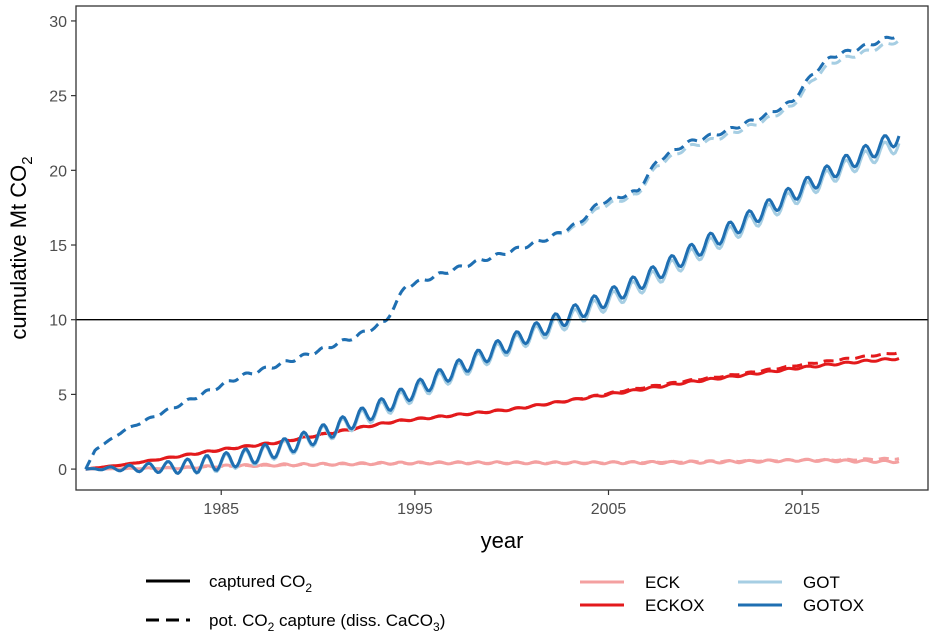 Image resolution: width=935 pixels, height=634 pixels. What do you see at coordinates (663, 582) in the screenshot?
I see `legend-label-eck: ECK` at bounding box center [663, 582].